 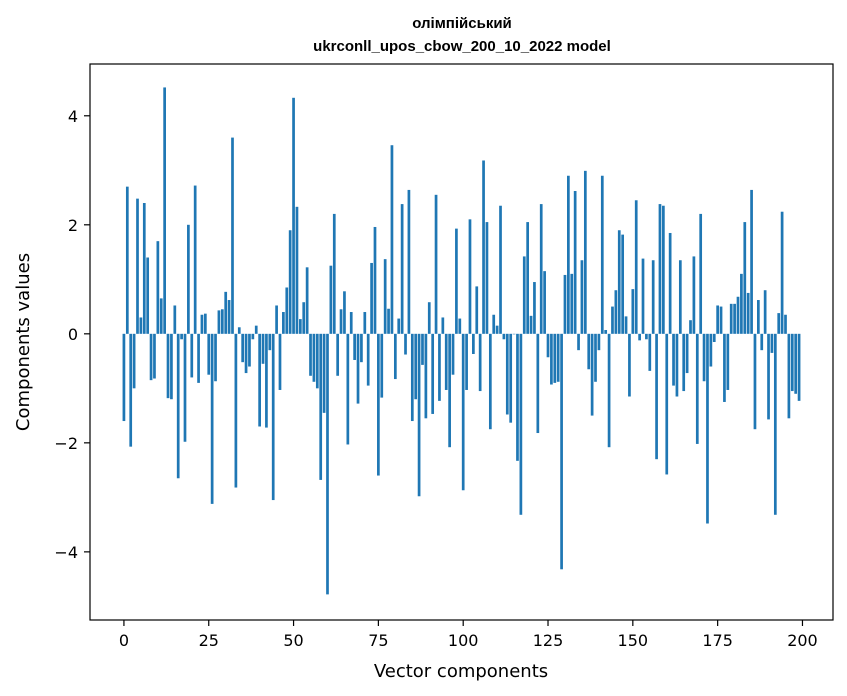 I want to click on y-tick-label: 2, so click(x=73, y=225).